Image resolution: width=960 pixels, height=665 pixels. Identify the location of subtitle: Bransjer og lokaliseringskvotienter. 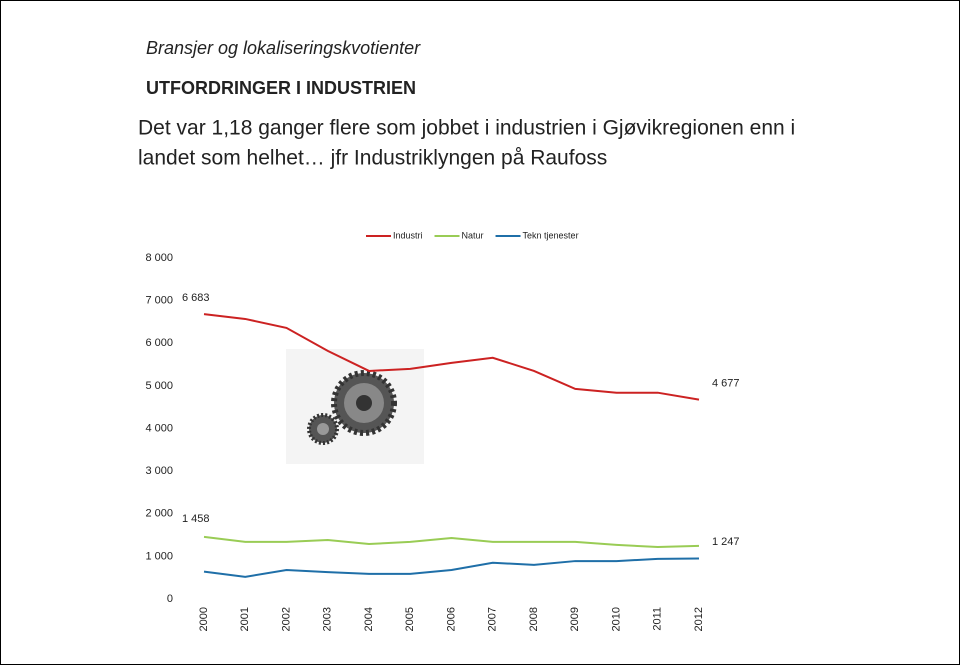
(283, 48).